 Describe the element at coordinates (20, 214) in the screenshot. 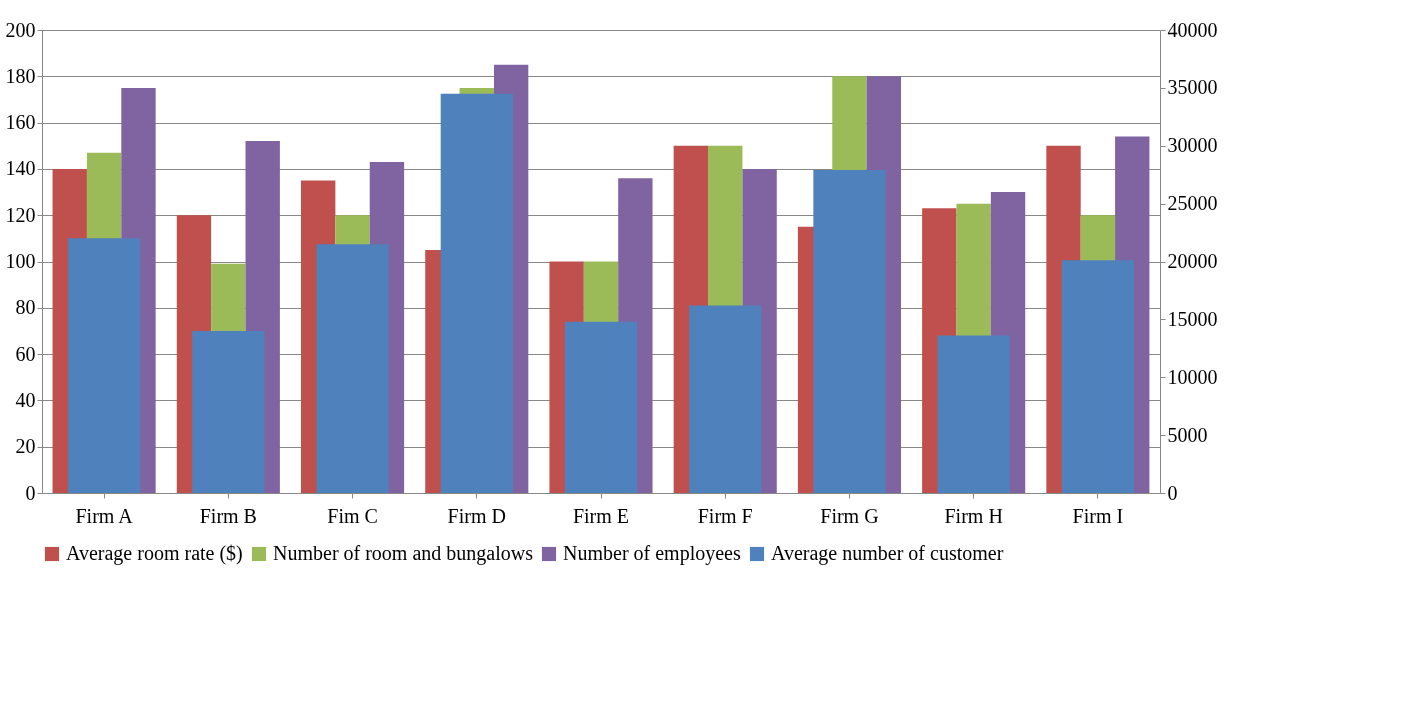

I see `y-tick-label: 120` at that location.